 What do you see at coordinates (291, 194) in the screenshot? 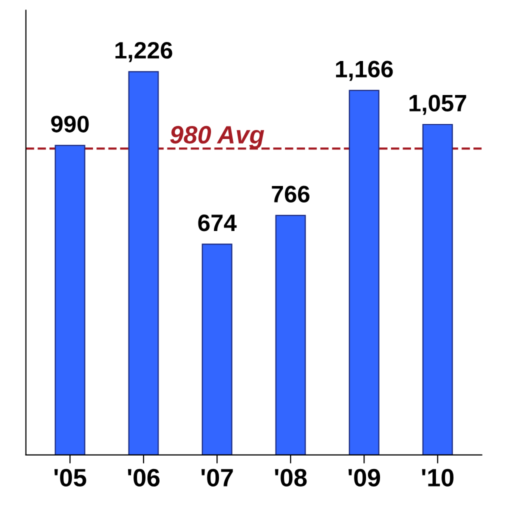
I see `data-label: 766` at bounding box center [291, 194].